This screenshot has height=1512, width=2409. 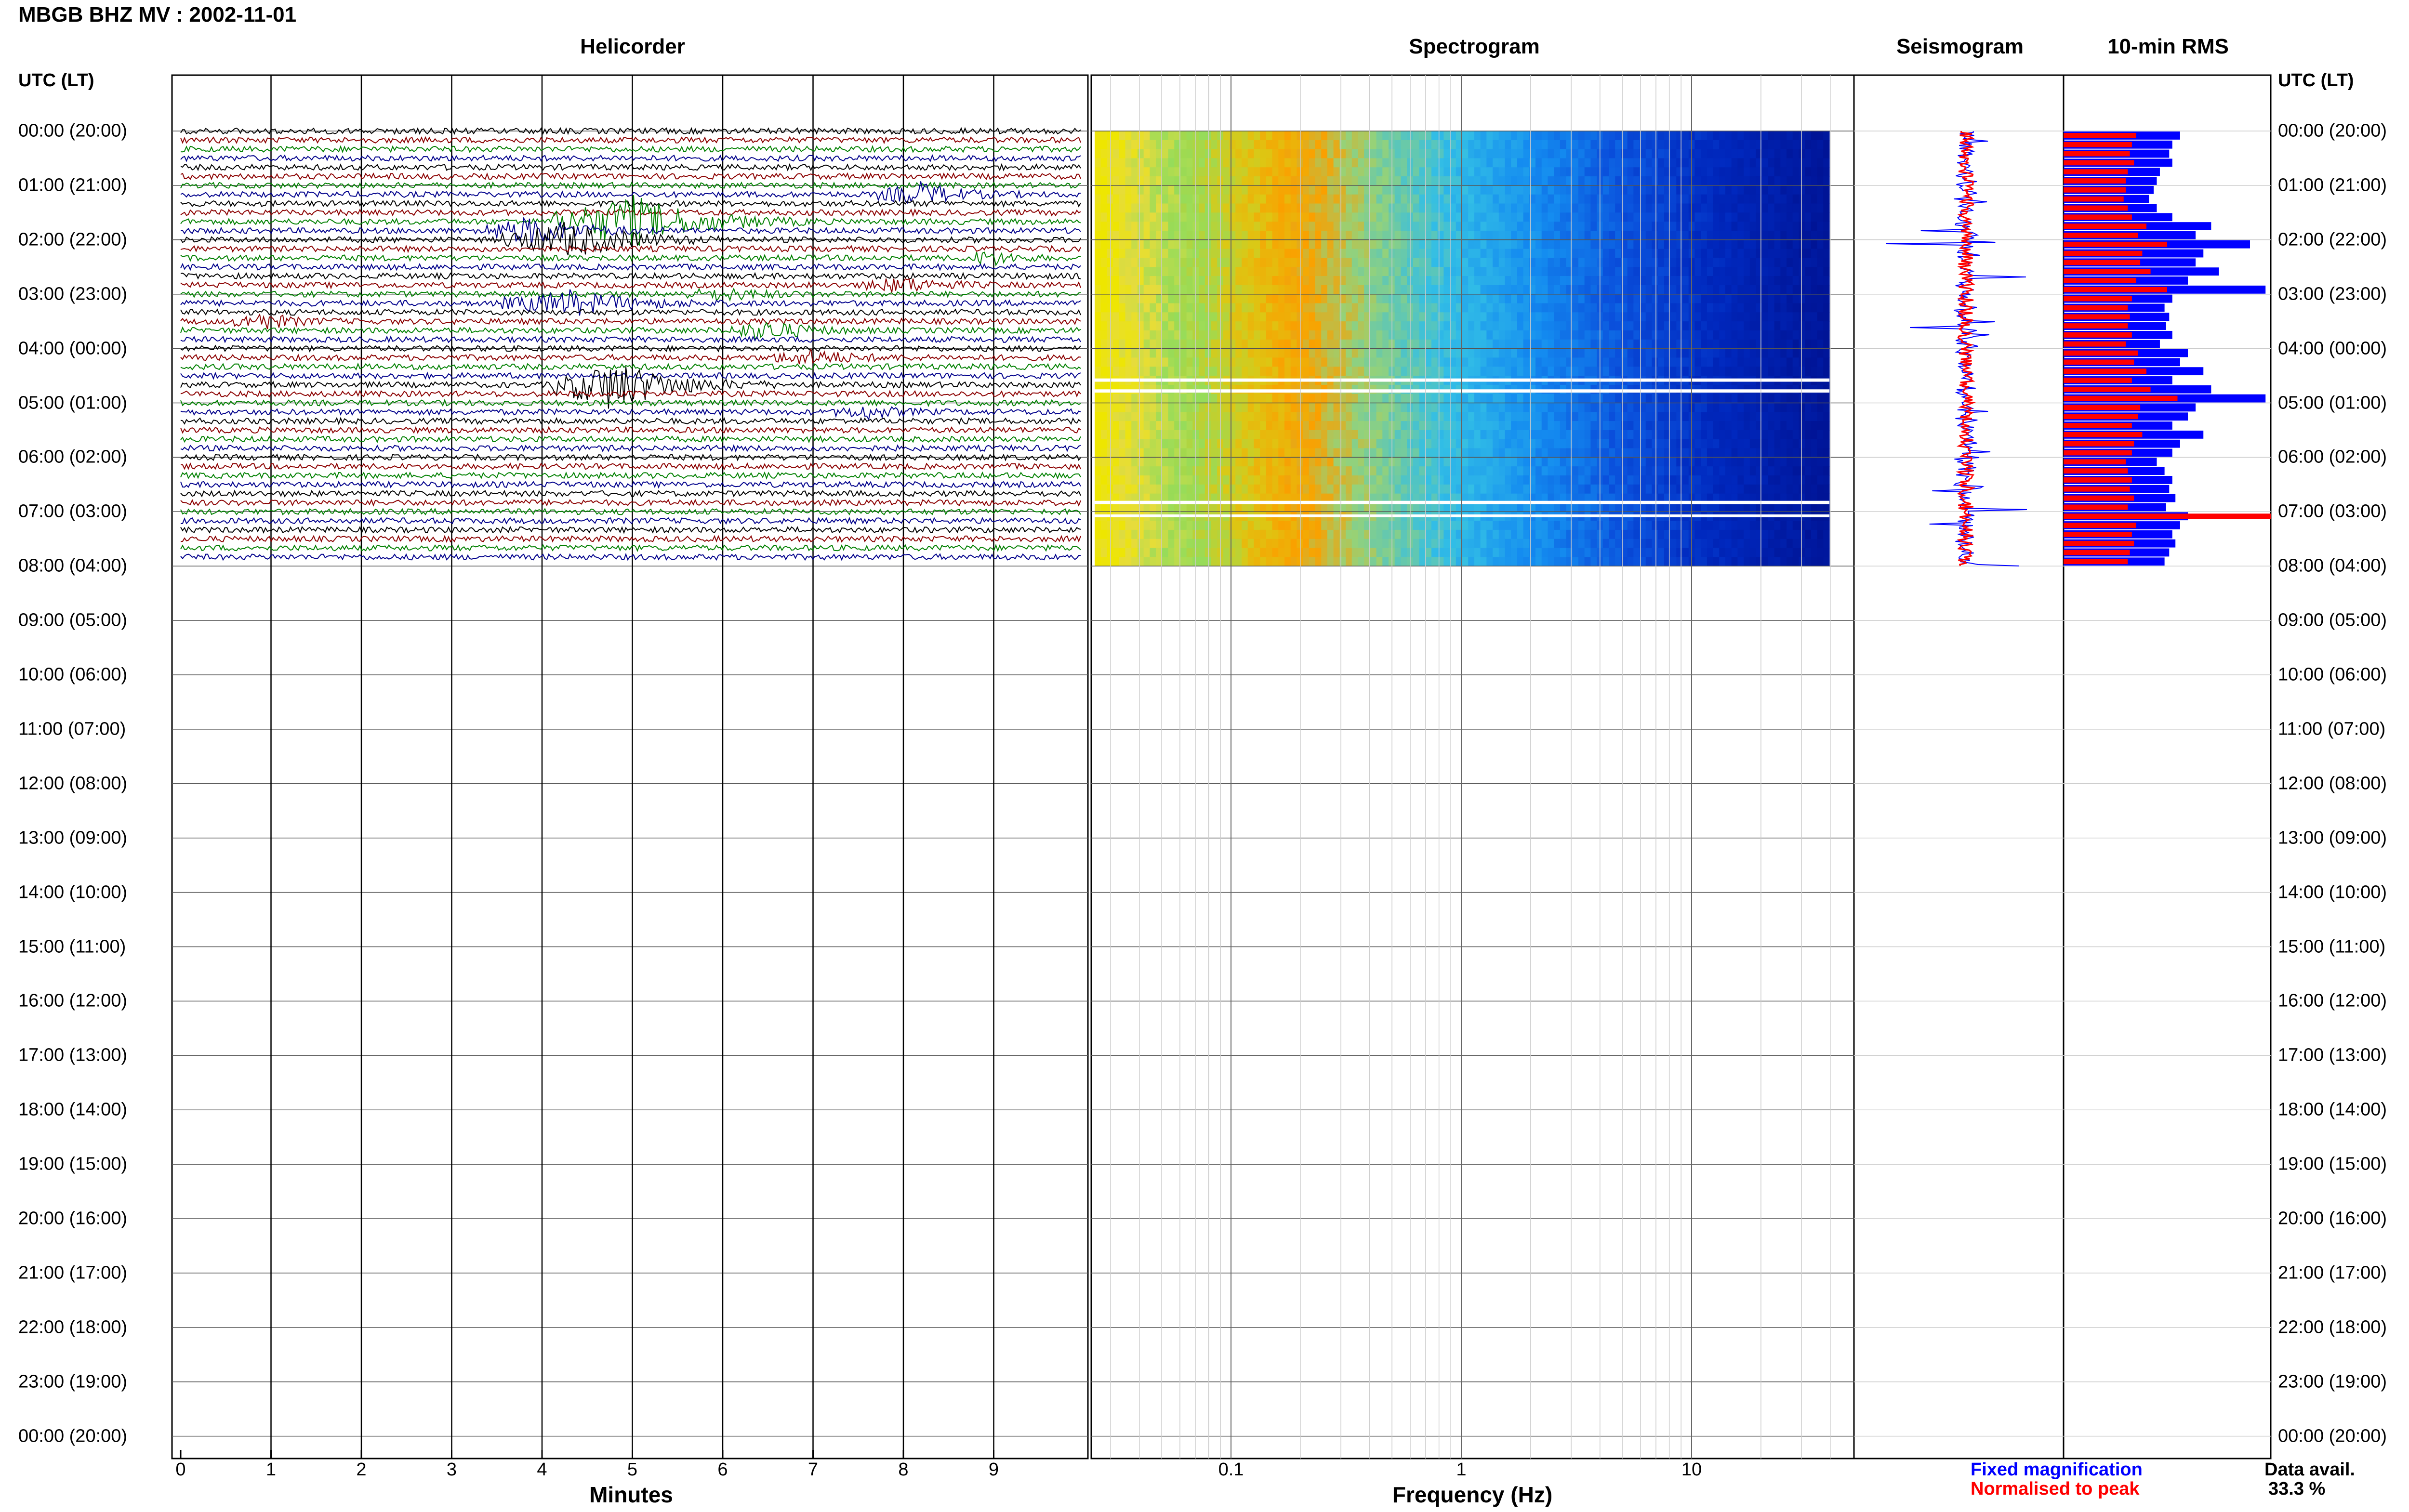 I want to click on hour-label-left: 08:00 (04:00), so click(x=73, y=565).